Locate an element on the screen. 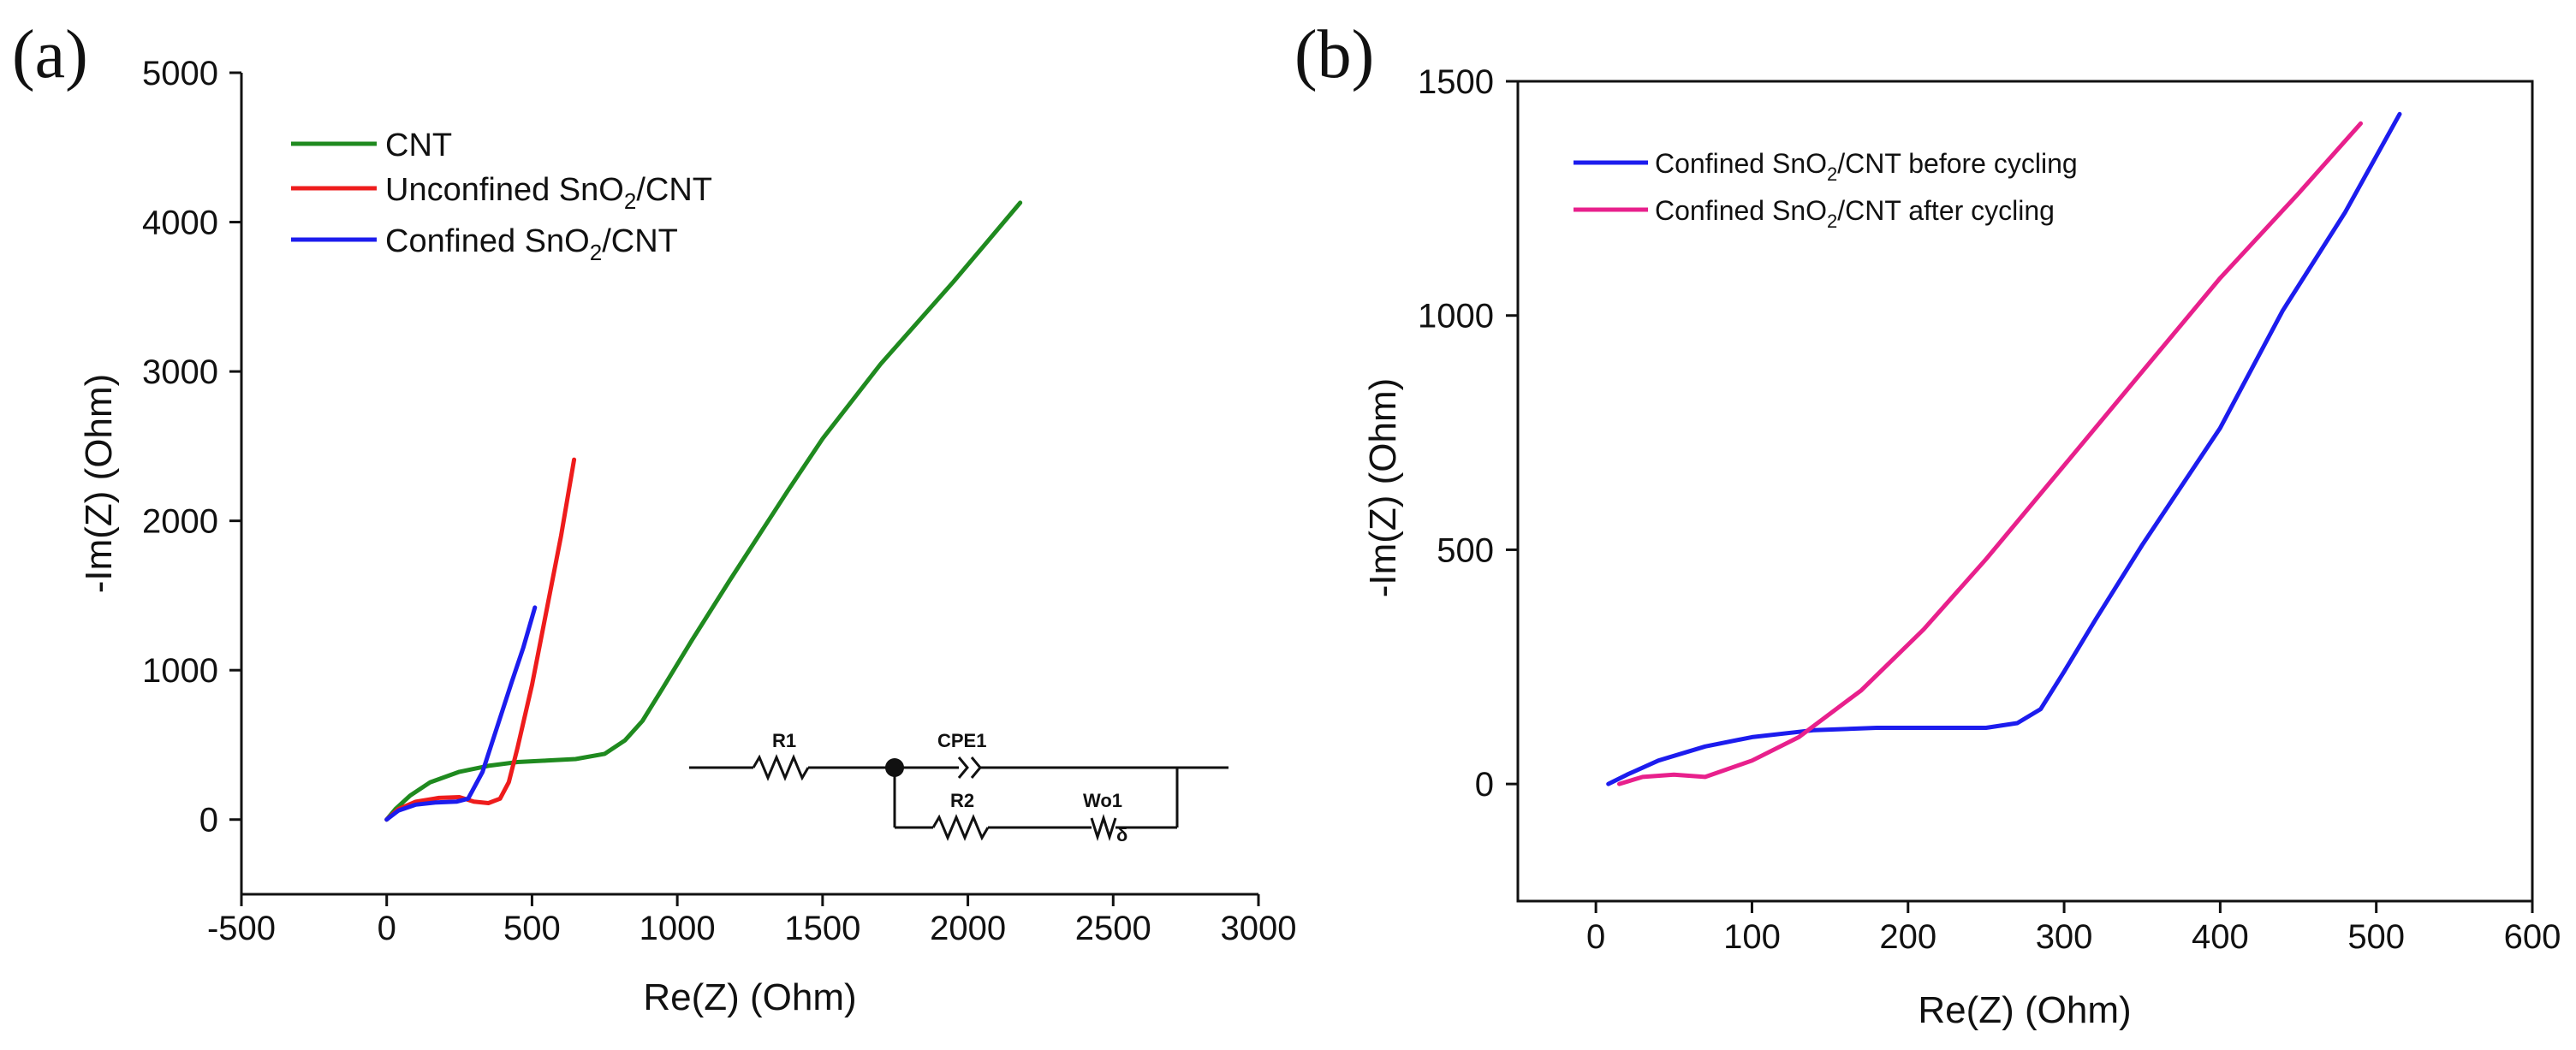  panel-b-y-axis-title: -Im(Z) (Ohm) is located at coordinates (1383, 488).